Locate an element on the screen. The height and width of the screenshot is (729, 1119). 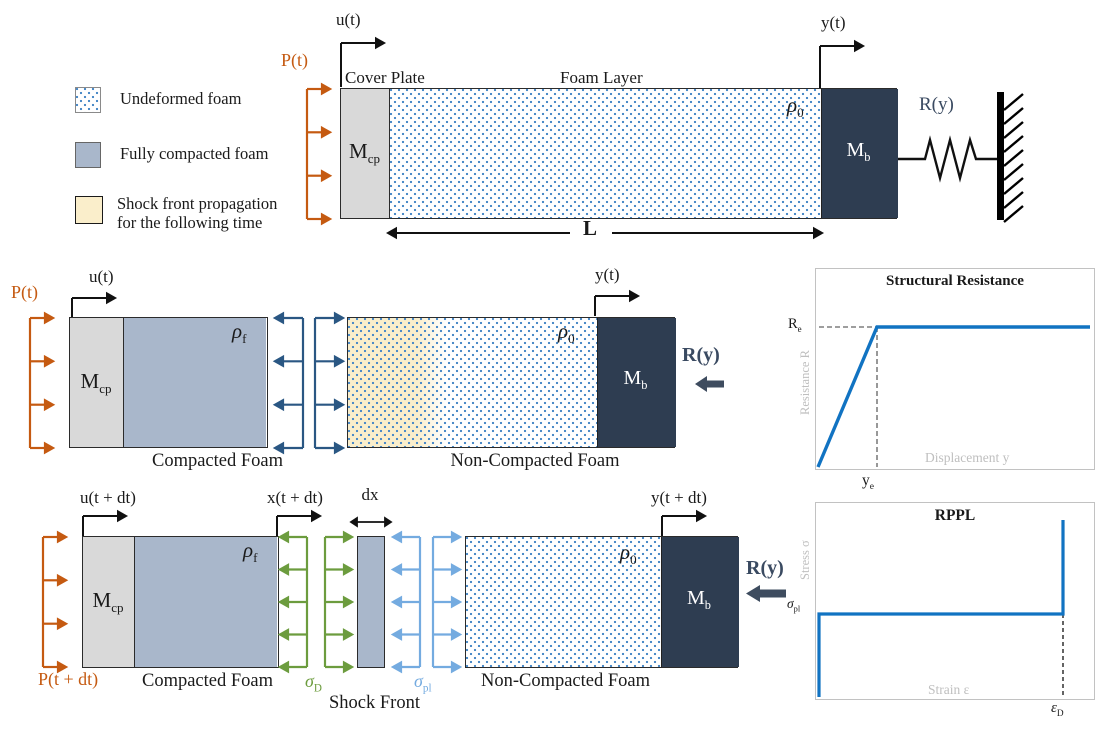
legend-label-compacted-foam: Fully compacted foam is located at coordinates (194, 153).